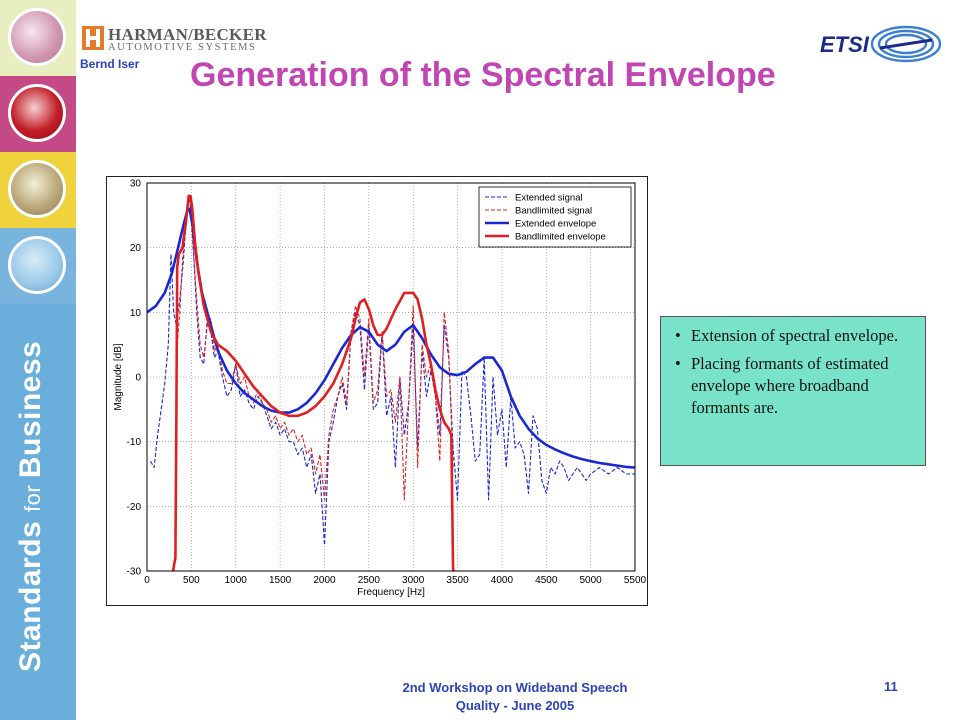 Image resolution: width=960 pixels, height=720 pixels. What do you see at coordinates (147, 580) in the screenshot?
I see `x-tick-label: 0` at bounding box center [147, 580].